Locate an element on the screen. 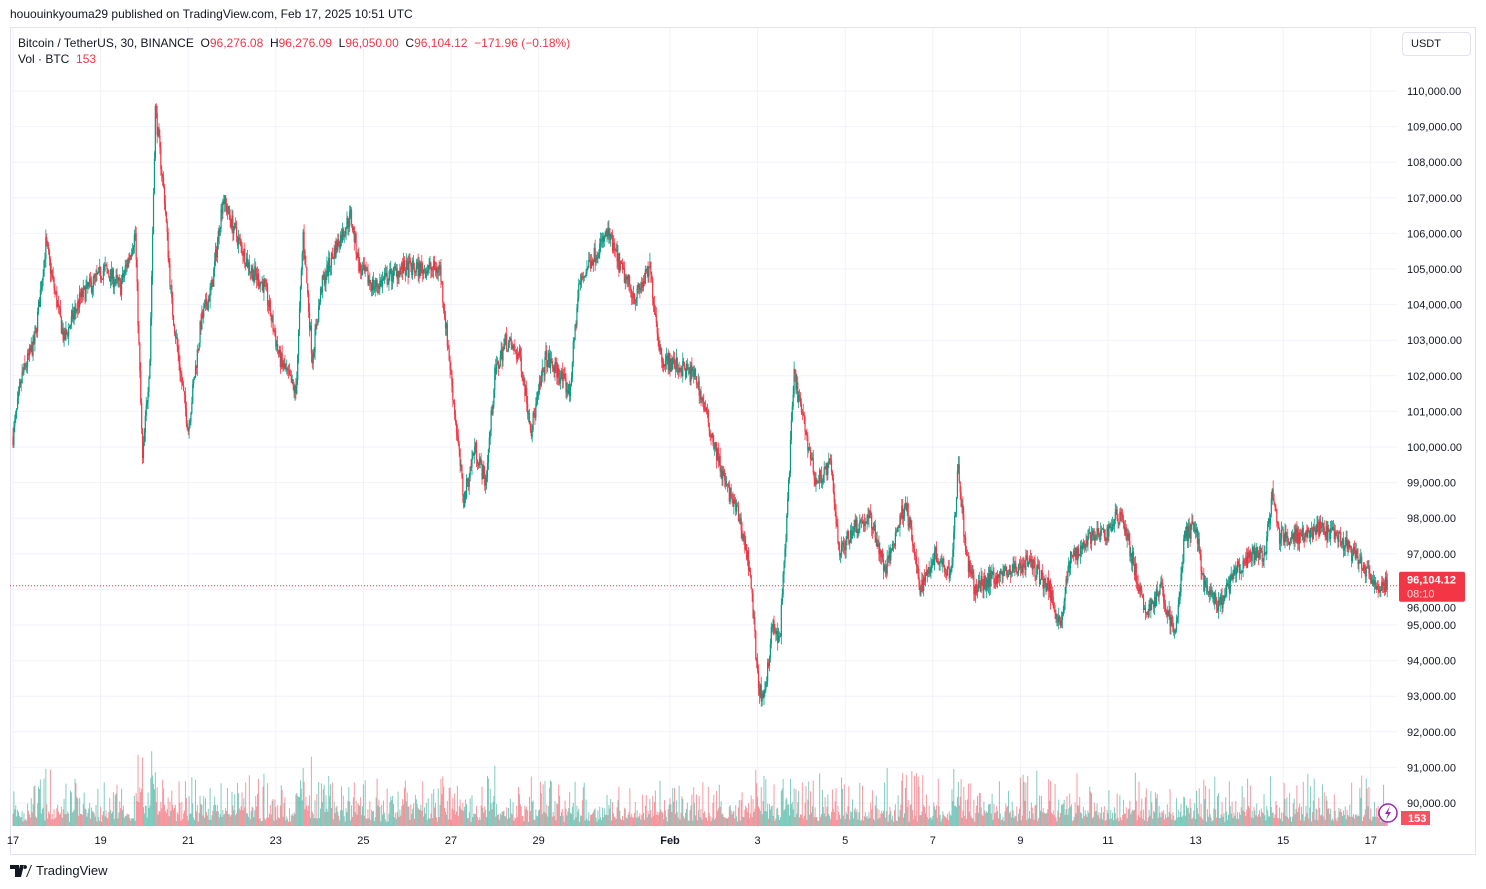  currency-button: USDT is located at coordinates (1436, 44).